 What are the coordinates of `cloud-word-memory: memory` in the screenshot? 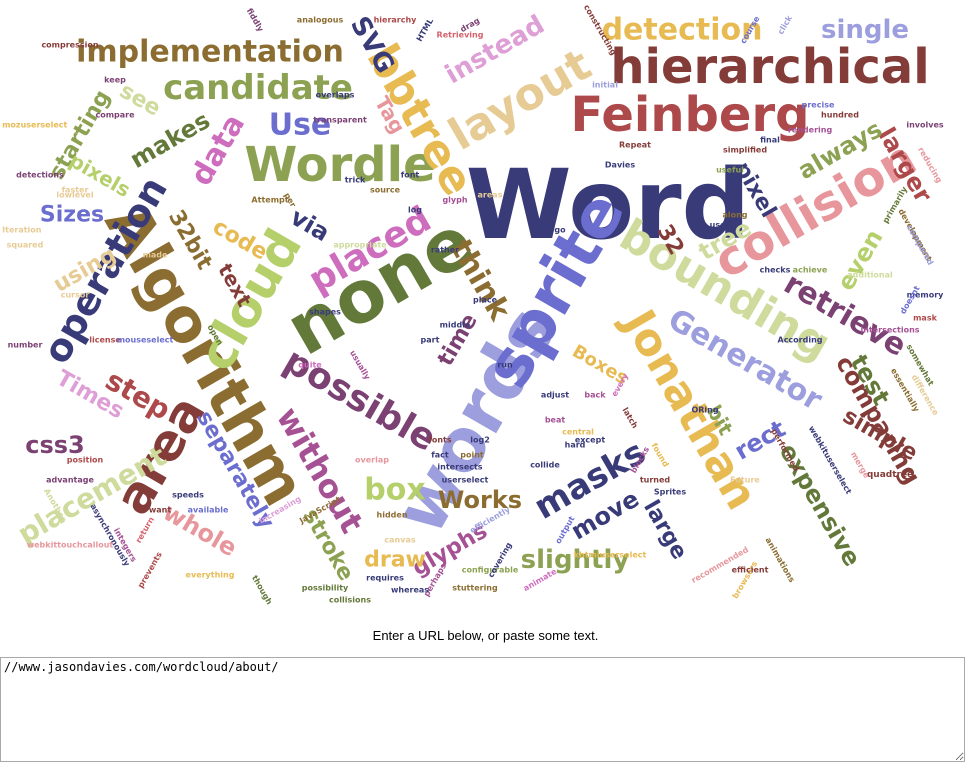 It's located at (926, 295).